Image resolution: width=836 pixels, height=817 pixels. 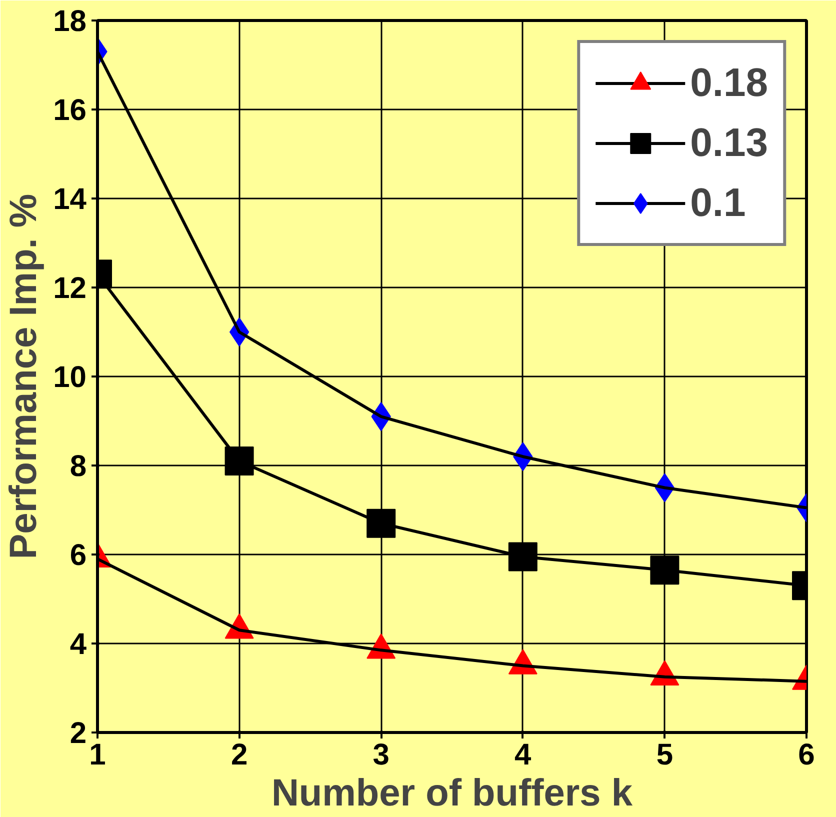 I want to click on x-tick-label: 3, so click(x=381, y=755).